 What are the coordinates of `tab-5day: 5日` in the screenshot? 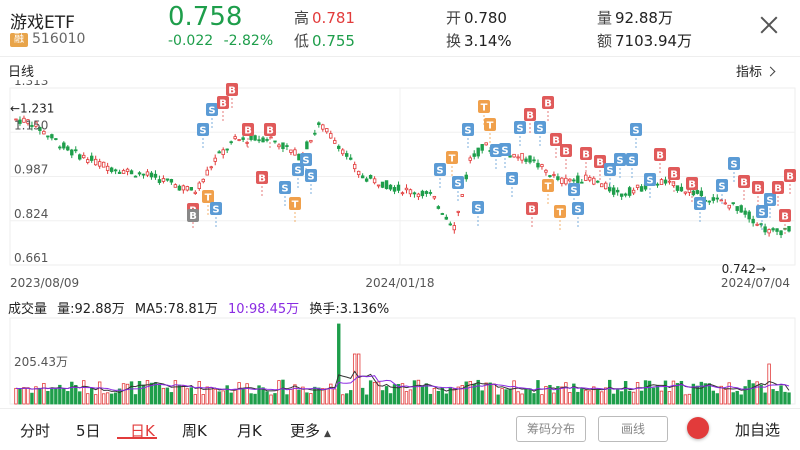 It's located at (88, 431).